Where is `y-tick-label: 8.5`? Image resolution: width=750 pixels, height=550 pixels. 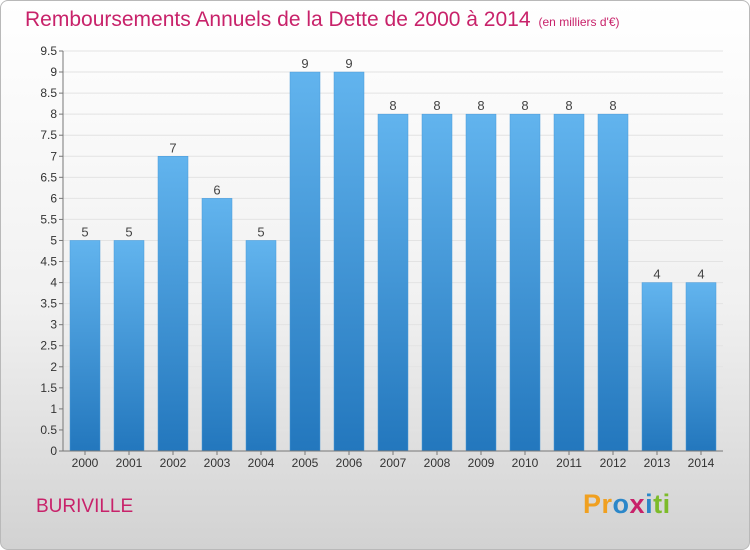
y-tick-label: 8.5 is located at coordinates (48, 93).